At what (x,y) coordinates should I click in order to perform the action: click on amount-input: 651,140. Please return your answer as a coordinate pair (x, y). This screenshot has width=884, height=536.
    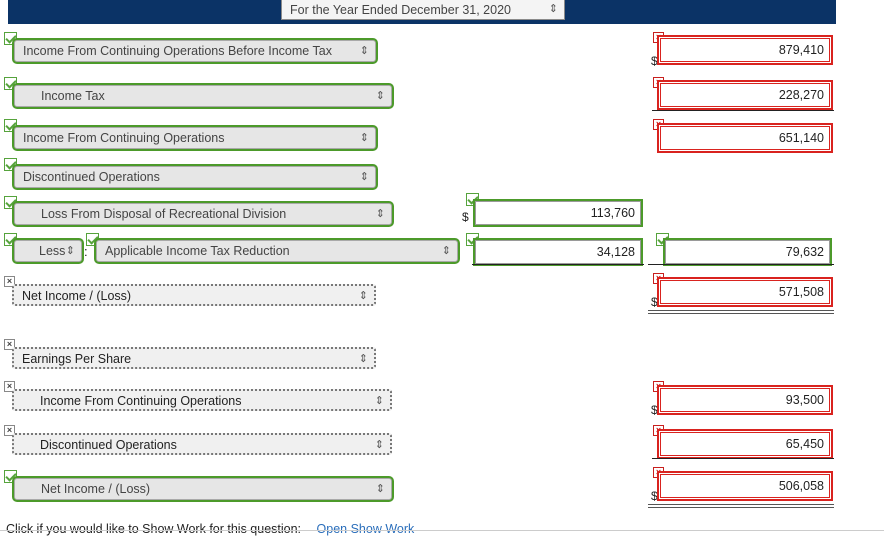
    Looking at the image, I should click on (745, 138).